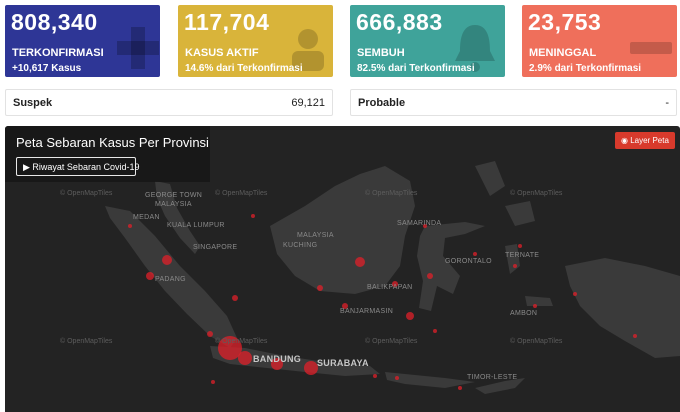  Describe the element at coordinates (524, 313) in the screenshot. I see `city-label: AMBON` at that location.